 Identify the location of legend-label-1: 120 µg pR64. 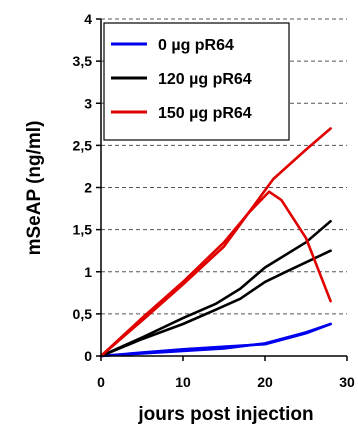
(205, 79).